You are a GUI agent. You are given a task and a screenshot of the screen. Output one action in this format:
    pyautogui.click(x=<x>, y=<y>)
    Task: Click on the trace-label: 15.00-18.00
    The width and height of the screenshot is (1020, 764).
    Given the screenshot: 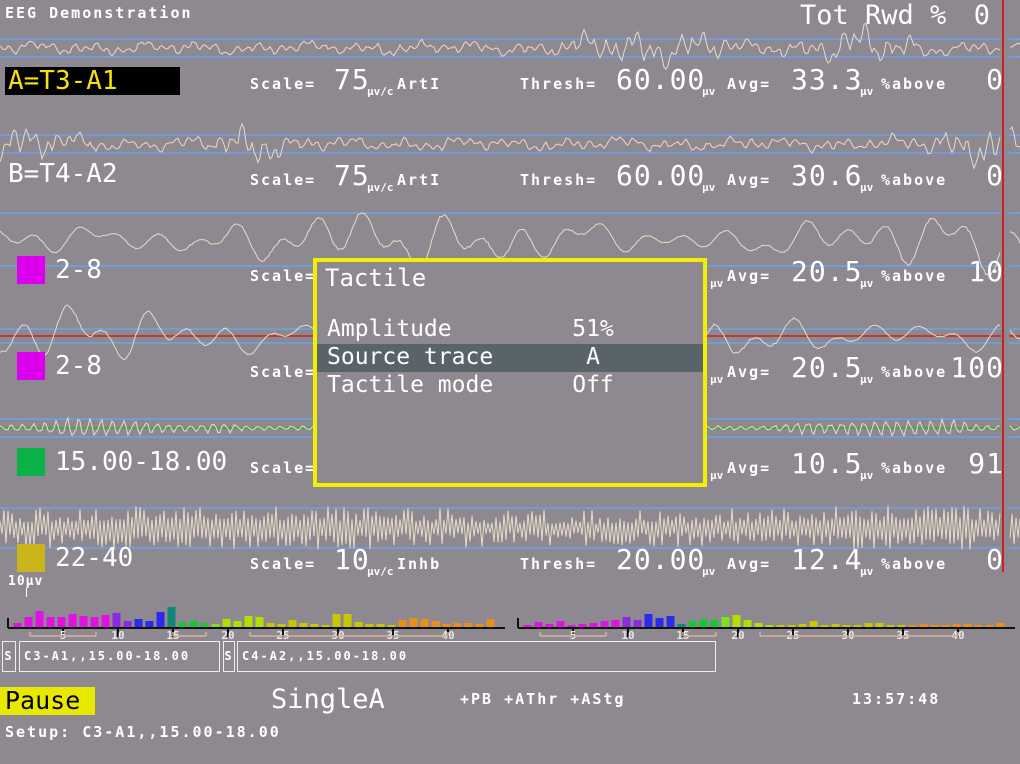 What is the action you would take?
    pyautogui.click(x=141, y=462)
    